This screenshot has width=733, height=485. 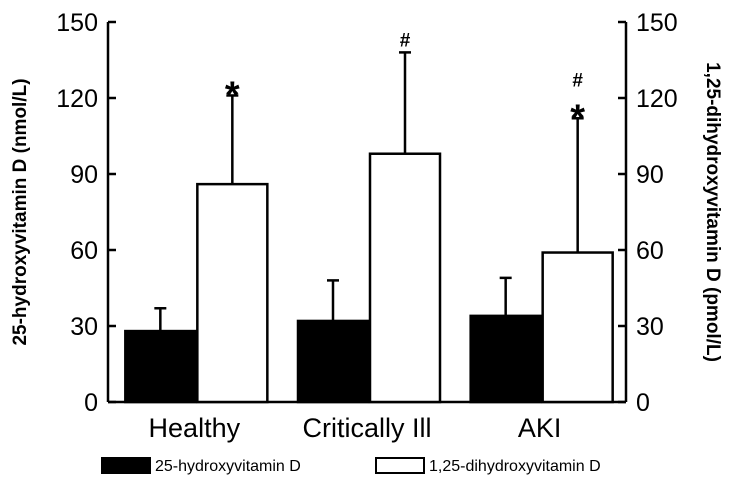 What do you see at coordinates (712, 212) in the screenshot?
I see `y-axis-title-right: 1,25-dihydroxyvitamin D (pmol/L)` at bounding box center [712, 212].